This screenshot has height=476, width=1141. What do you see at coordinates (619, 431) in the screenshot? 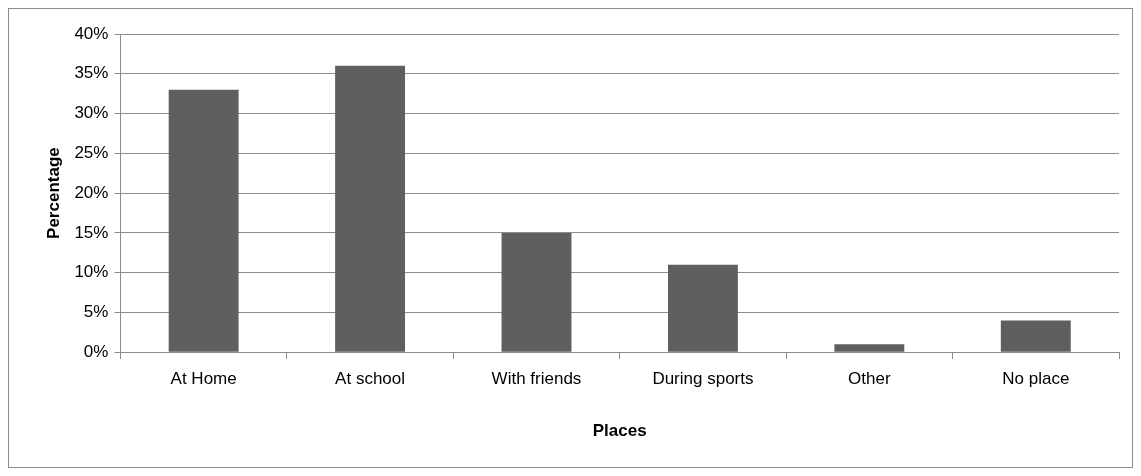
I see `x-axis-title: Places` at bounding box center [619, 431].